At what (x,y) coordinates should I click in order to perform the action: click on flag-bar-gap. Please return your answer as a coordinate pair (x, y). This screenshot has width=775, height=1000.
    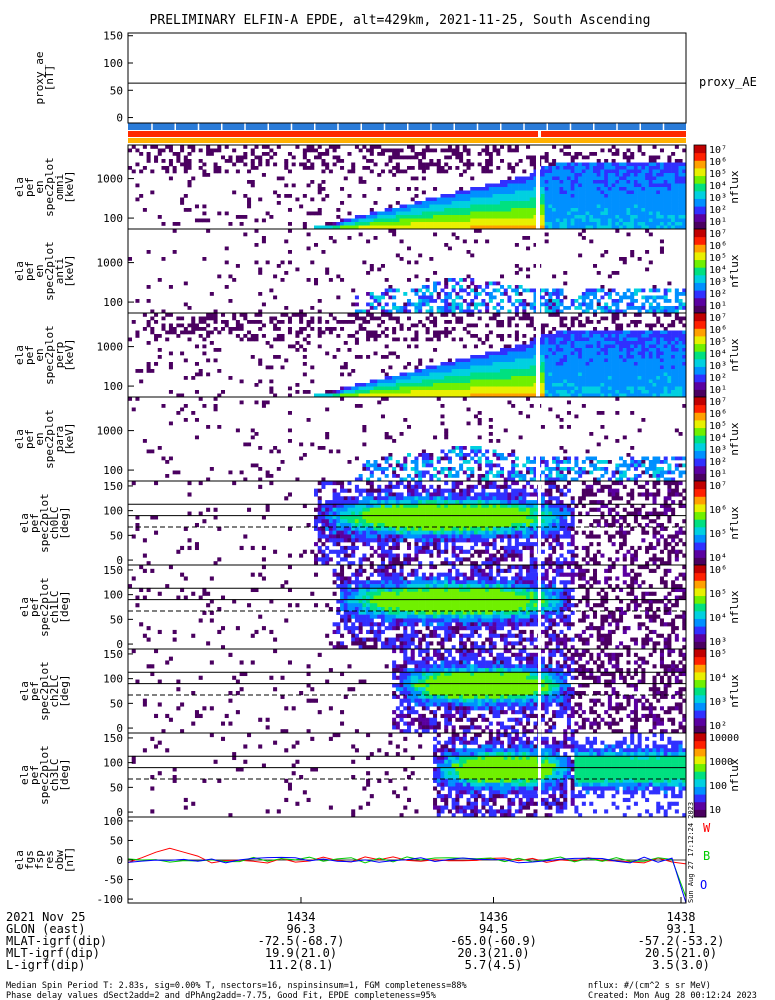
    Looking at the image, I should click on (640, 126).